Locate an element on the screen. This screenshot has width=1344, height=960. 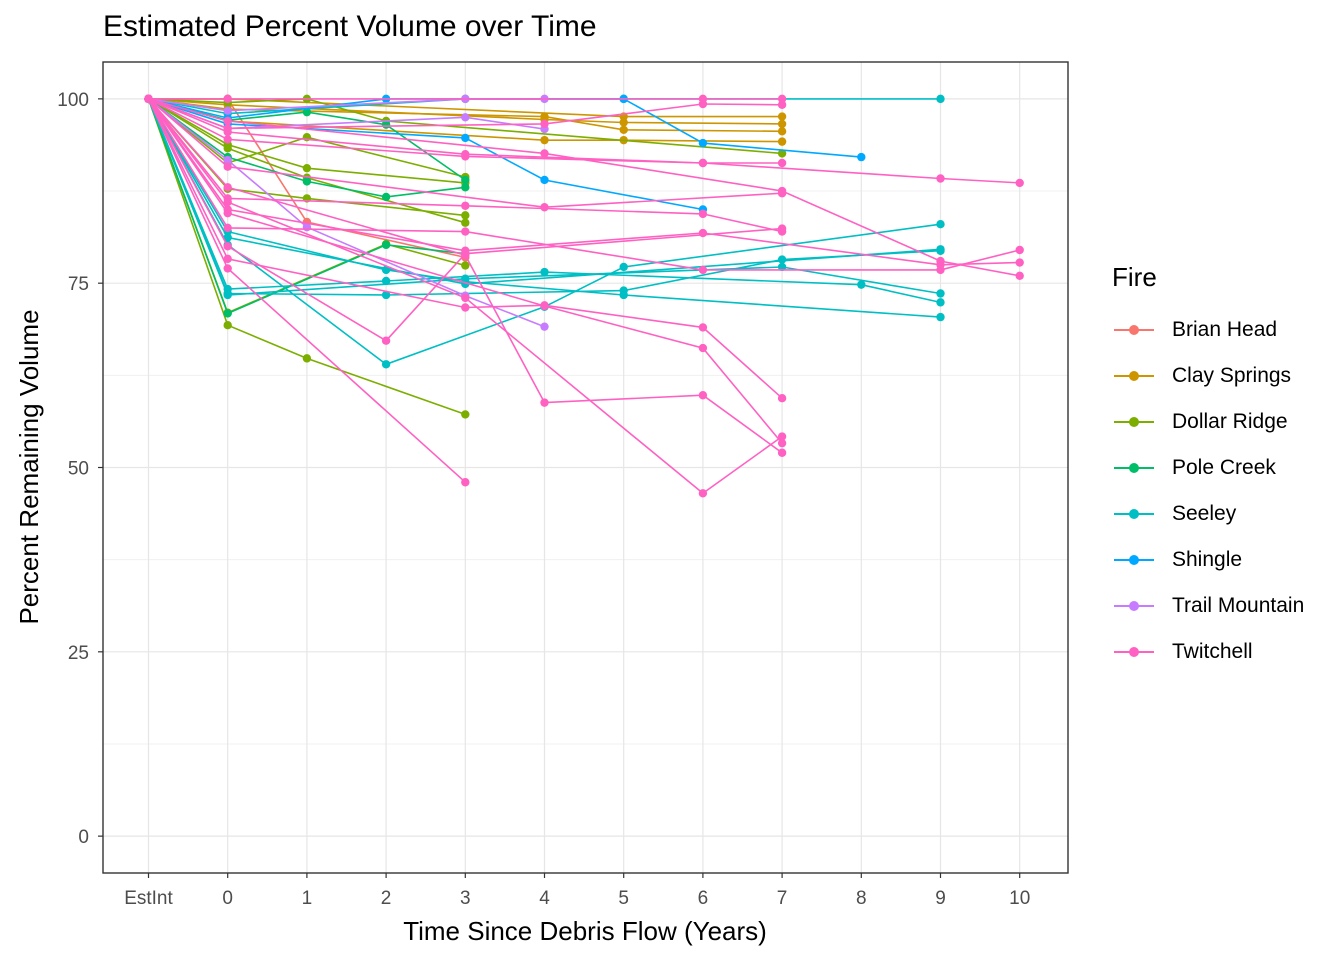
legend-item-clay-springs: Clay Springs is located at coordinates (1208, 376).